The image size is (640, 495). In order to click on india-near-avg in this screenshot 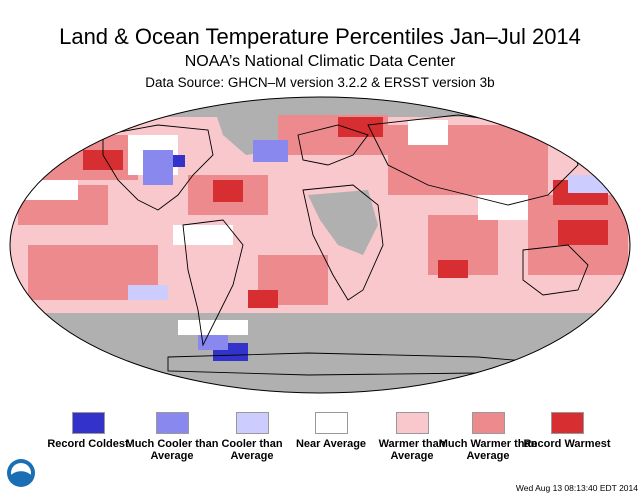, I will do `click(503, 207)`.